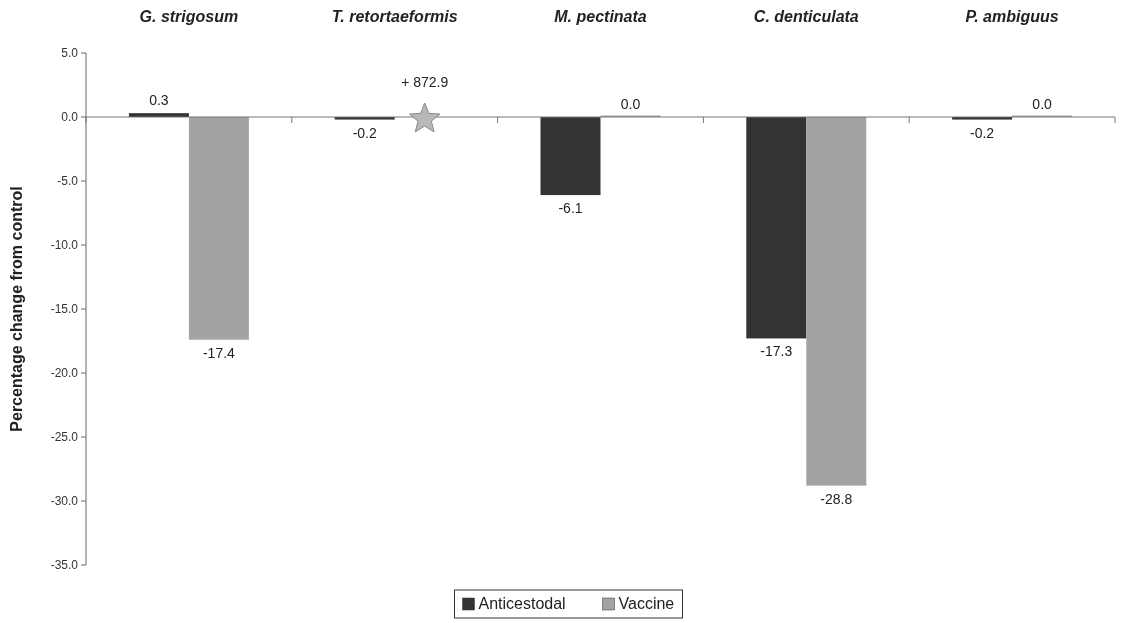  I want to click on y-tick-label: -25.0, so click(64, 437).